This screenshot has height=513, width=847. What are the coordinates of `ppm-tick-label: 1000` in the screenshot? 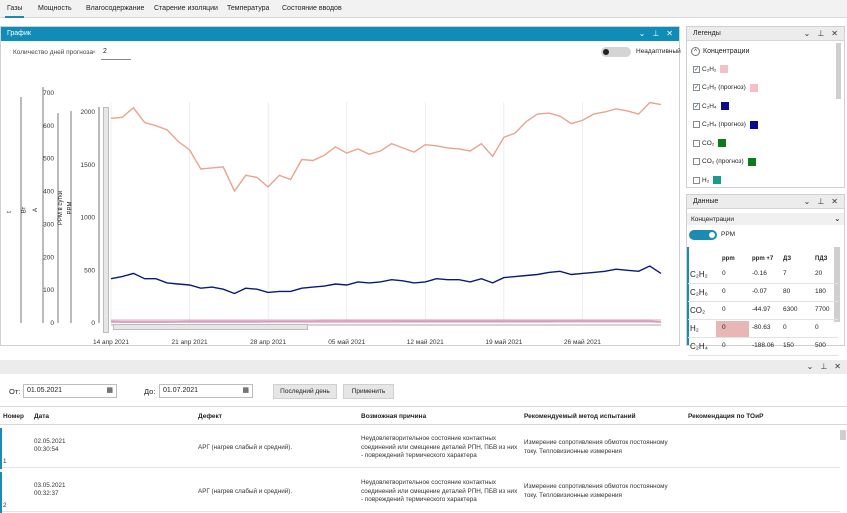 It's located at (88, 218).